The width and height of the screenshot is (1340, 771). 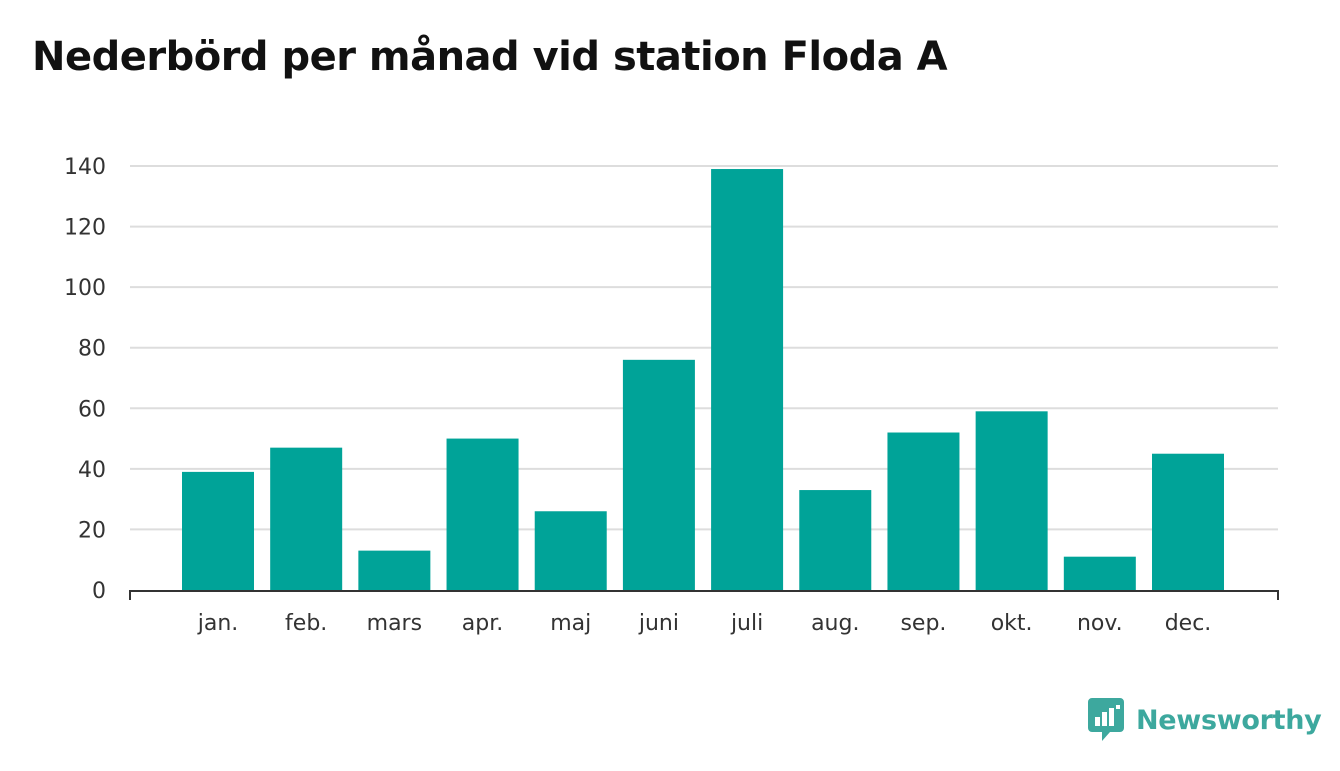 What do you see at coordinates (923, 511) in the screenshot?
I see `bar-sep` at bounding box center [923, 511].